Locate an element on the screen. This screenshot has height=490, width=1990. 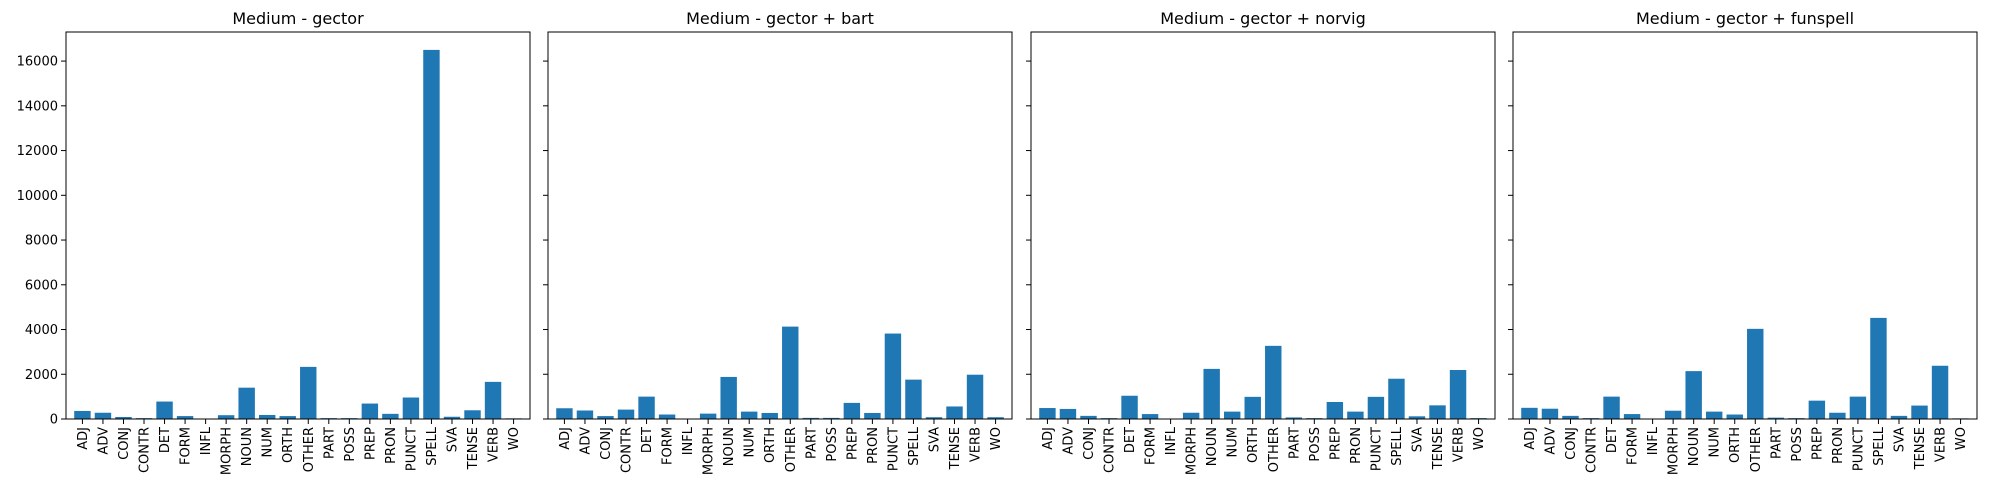
bar-num is located at coordinates (749, 415).